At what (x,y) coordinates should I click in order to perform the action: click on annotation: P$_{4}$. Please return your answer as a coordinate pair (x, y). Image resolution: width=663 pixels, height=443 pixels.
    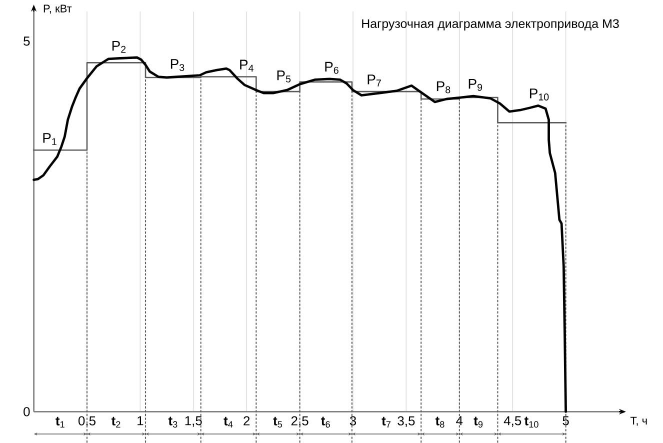
    Looking at the image, I should click on (247, 66).